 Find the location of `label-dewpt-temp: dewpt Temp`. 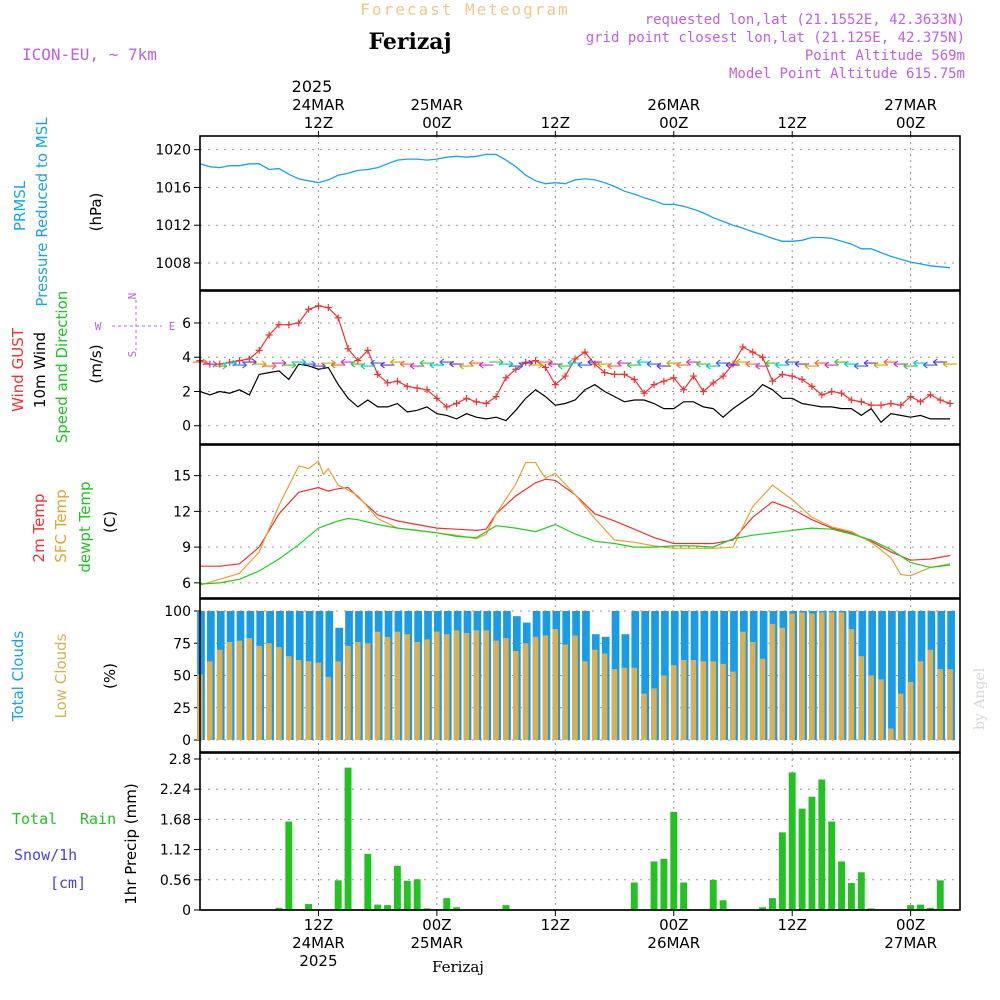

label-dewpt-temp: dewpt Temp is located at coordinates (85, 526).